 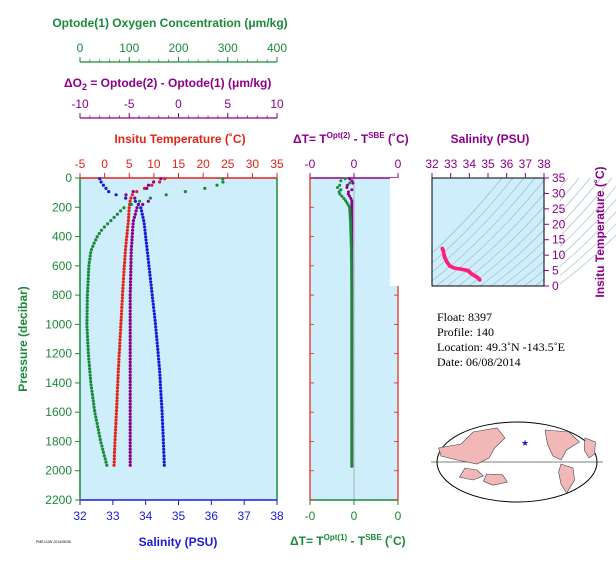 I want to click on dt-bottom-sup2: SBE, so click(x=373, y=537).